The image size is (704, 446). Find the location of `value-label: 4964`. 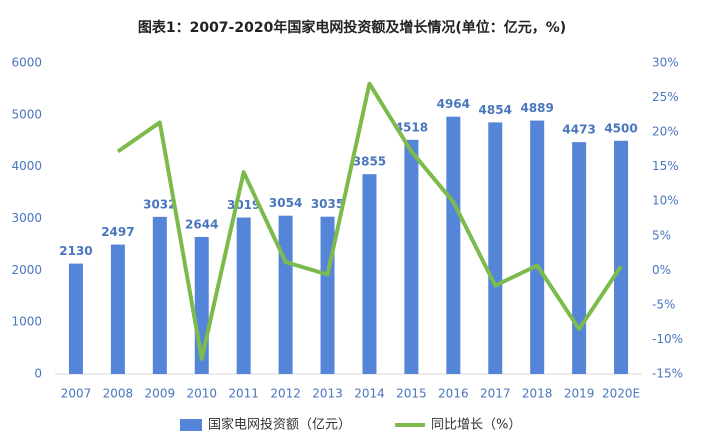

value-label: 4964 is located at coordinates (453, 104).